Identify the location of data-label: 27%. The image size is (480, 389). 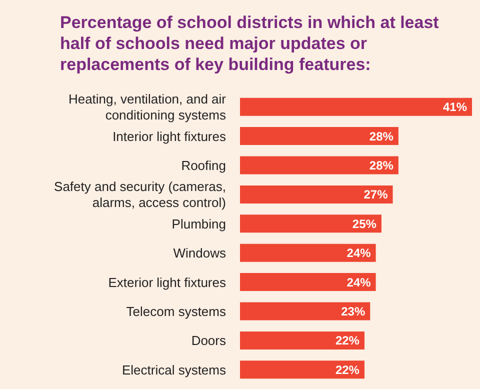
(376, 195).